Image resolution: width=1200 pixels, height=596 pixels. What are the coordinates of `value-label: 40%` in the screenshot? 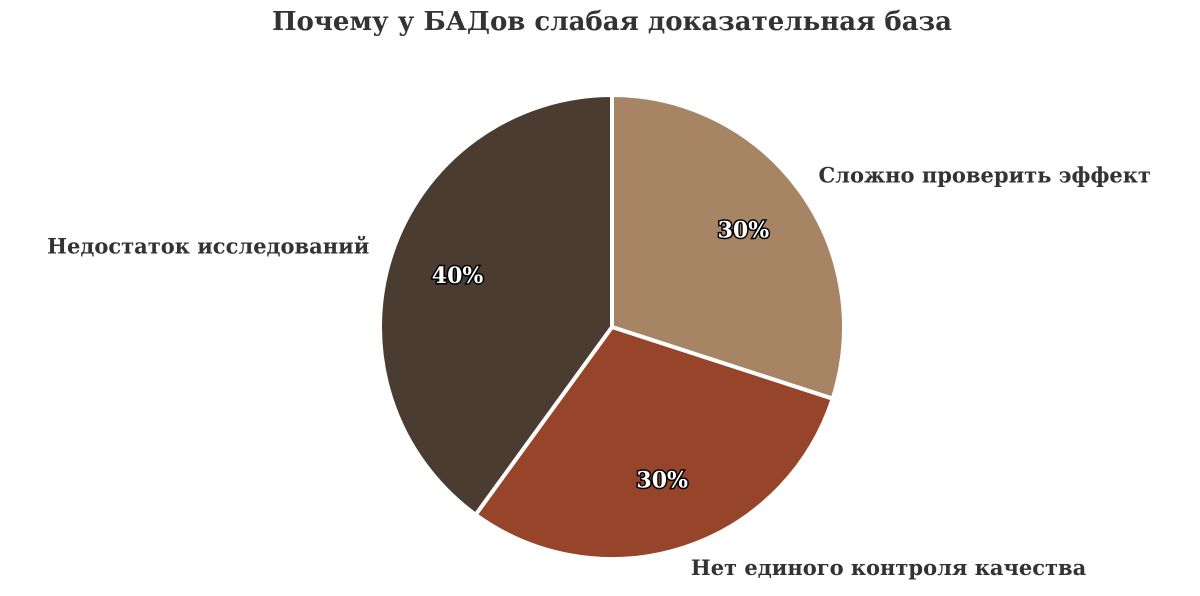 It's located at (458, 276).